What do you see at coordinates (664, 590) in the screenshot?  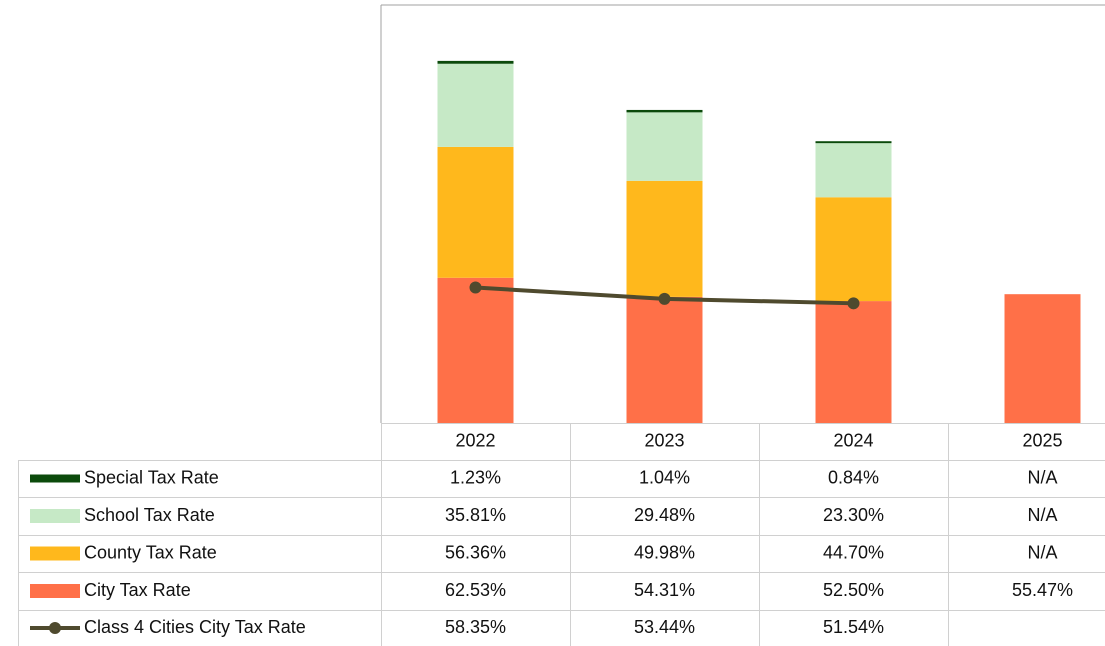 I see `data-label: 54.31%` at bounding box center [664, 590].